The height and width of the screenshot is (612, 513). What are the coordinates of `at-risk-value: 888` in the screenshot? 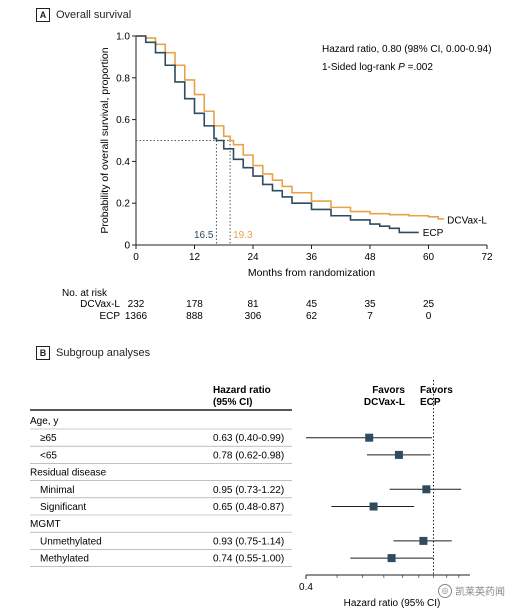 It's located at (194, 316).